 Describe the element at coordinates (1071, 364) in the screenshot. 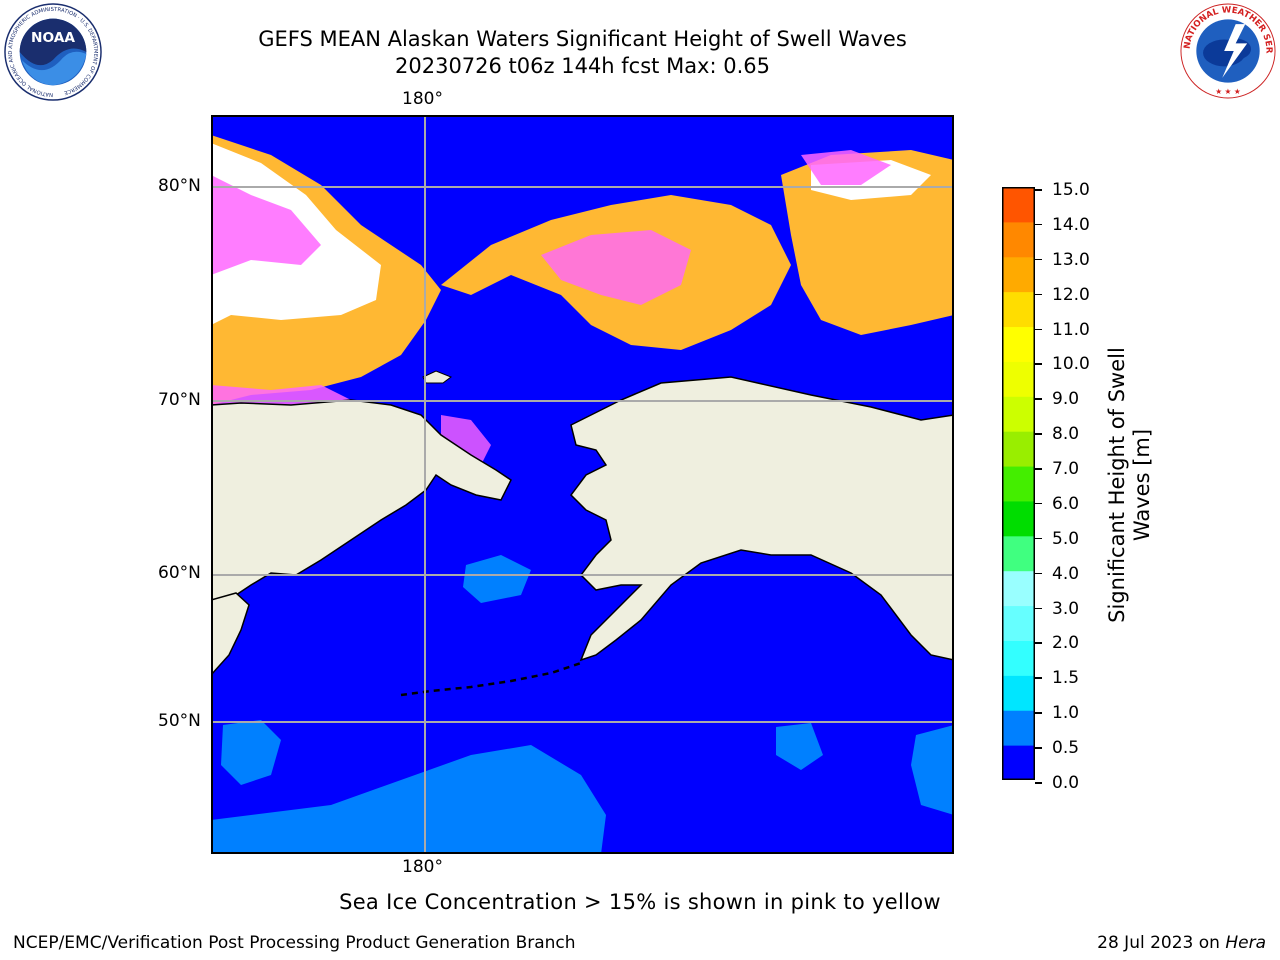

I see `colorbar-tick-label: 10.0` at that location.